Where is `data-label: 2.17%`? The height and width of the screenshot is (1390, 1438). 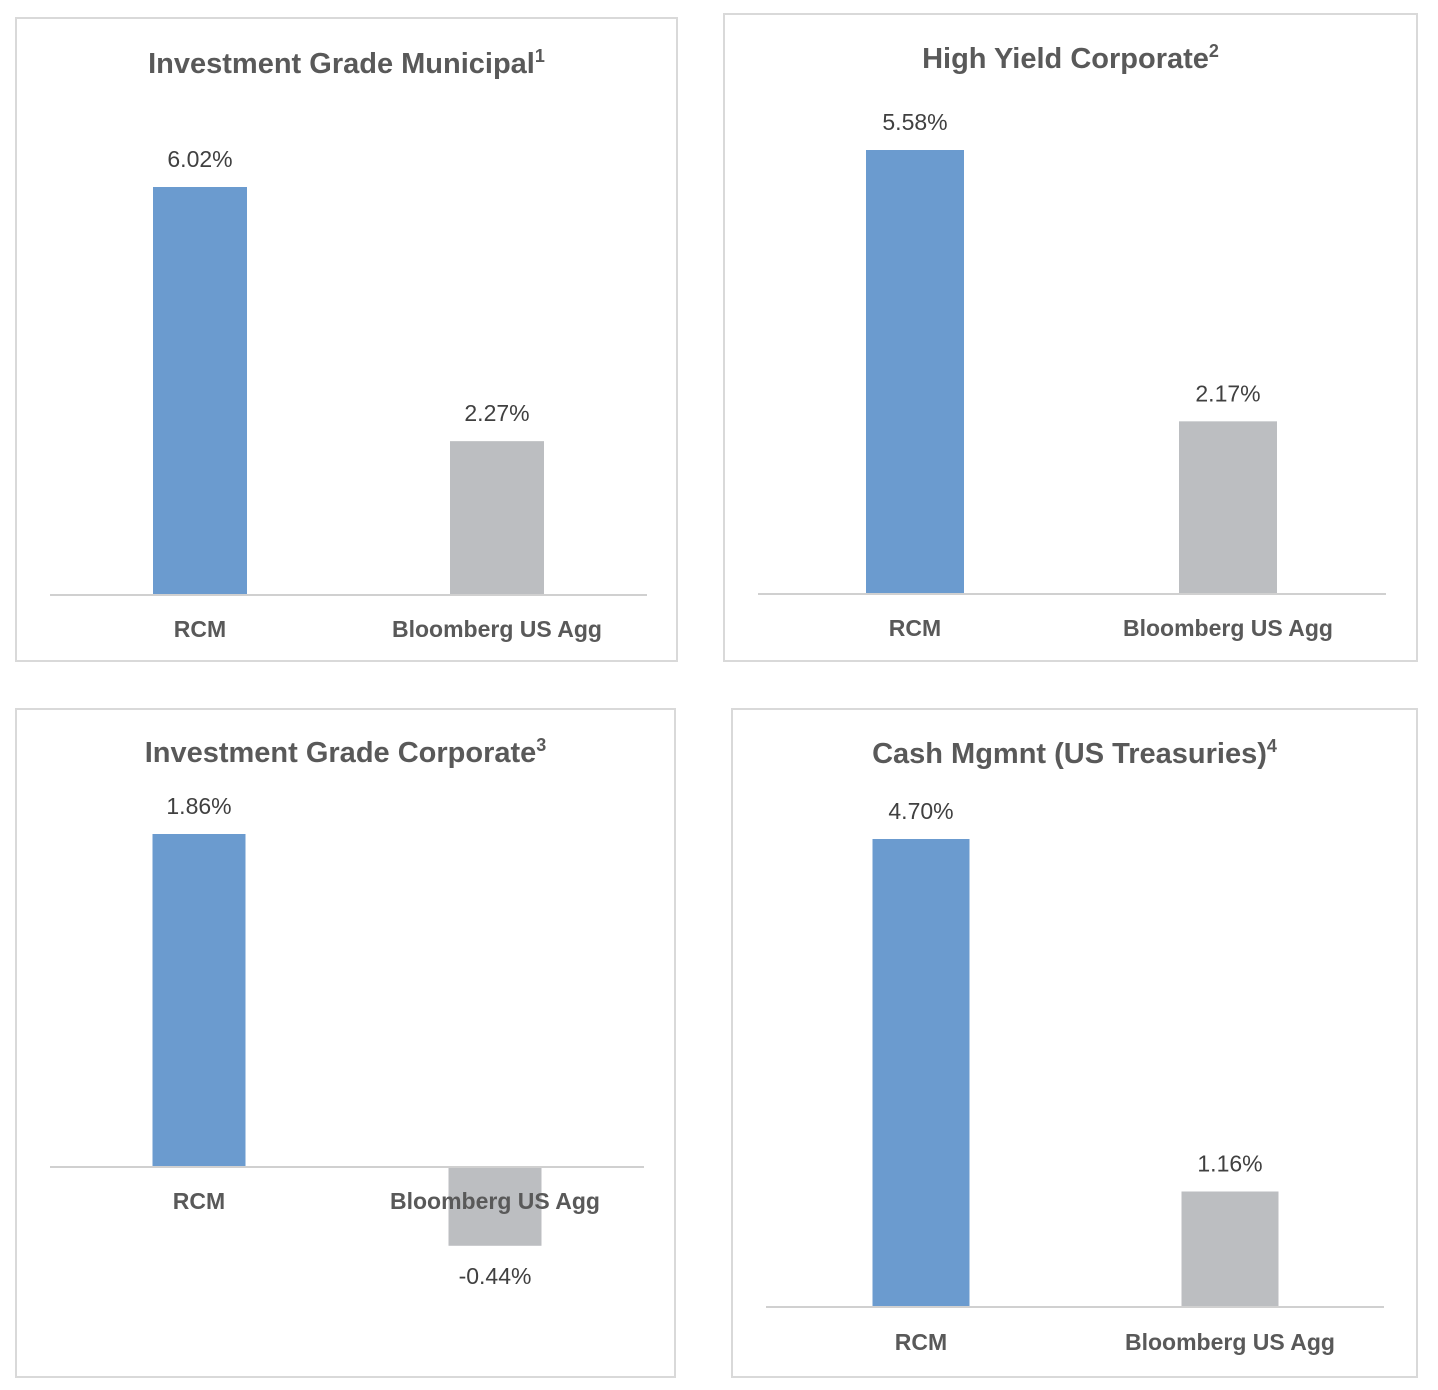
data-label: 2.17% is located at coordinates (1227, 393).